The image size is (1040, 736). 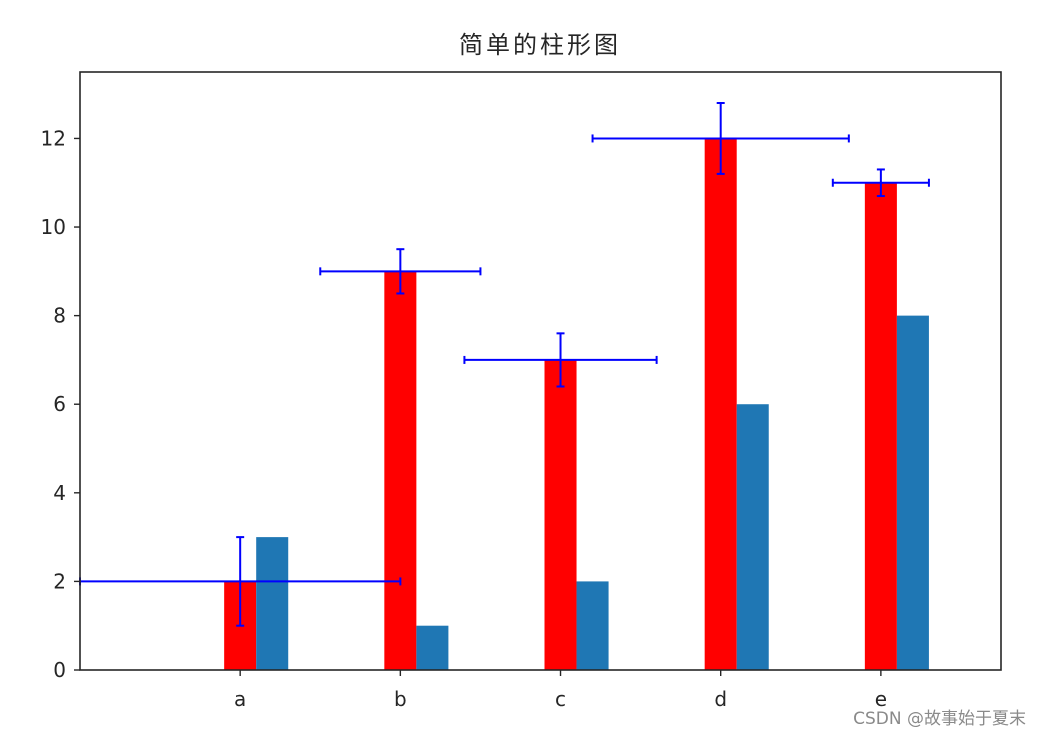 I want to click on y-tick-label-0: 0, so click(x=59, y=670).